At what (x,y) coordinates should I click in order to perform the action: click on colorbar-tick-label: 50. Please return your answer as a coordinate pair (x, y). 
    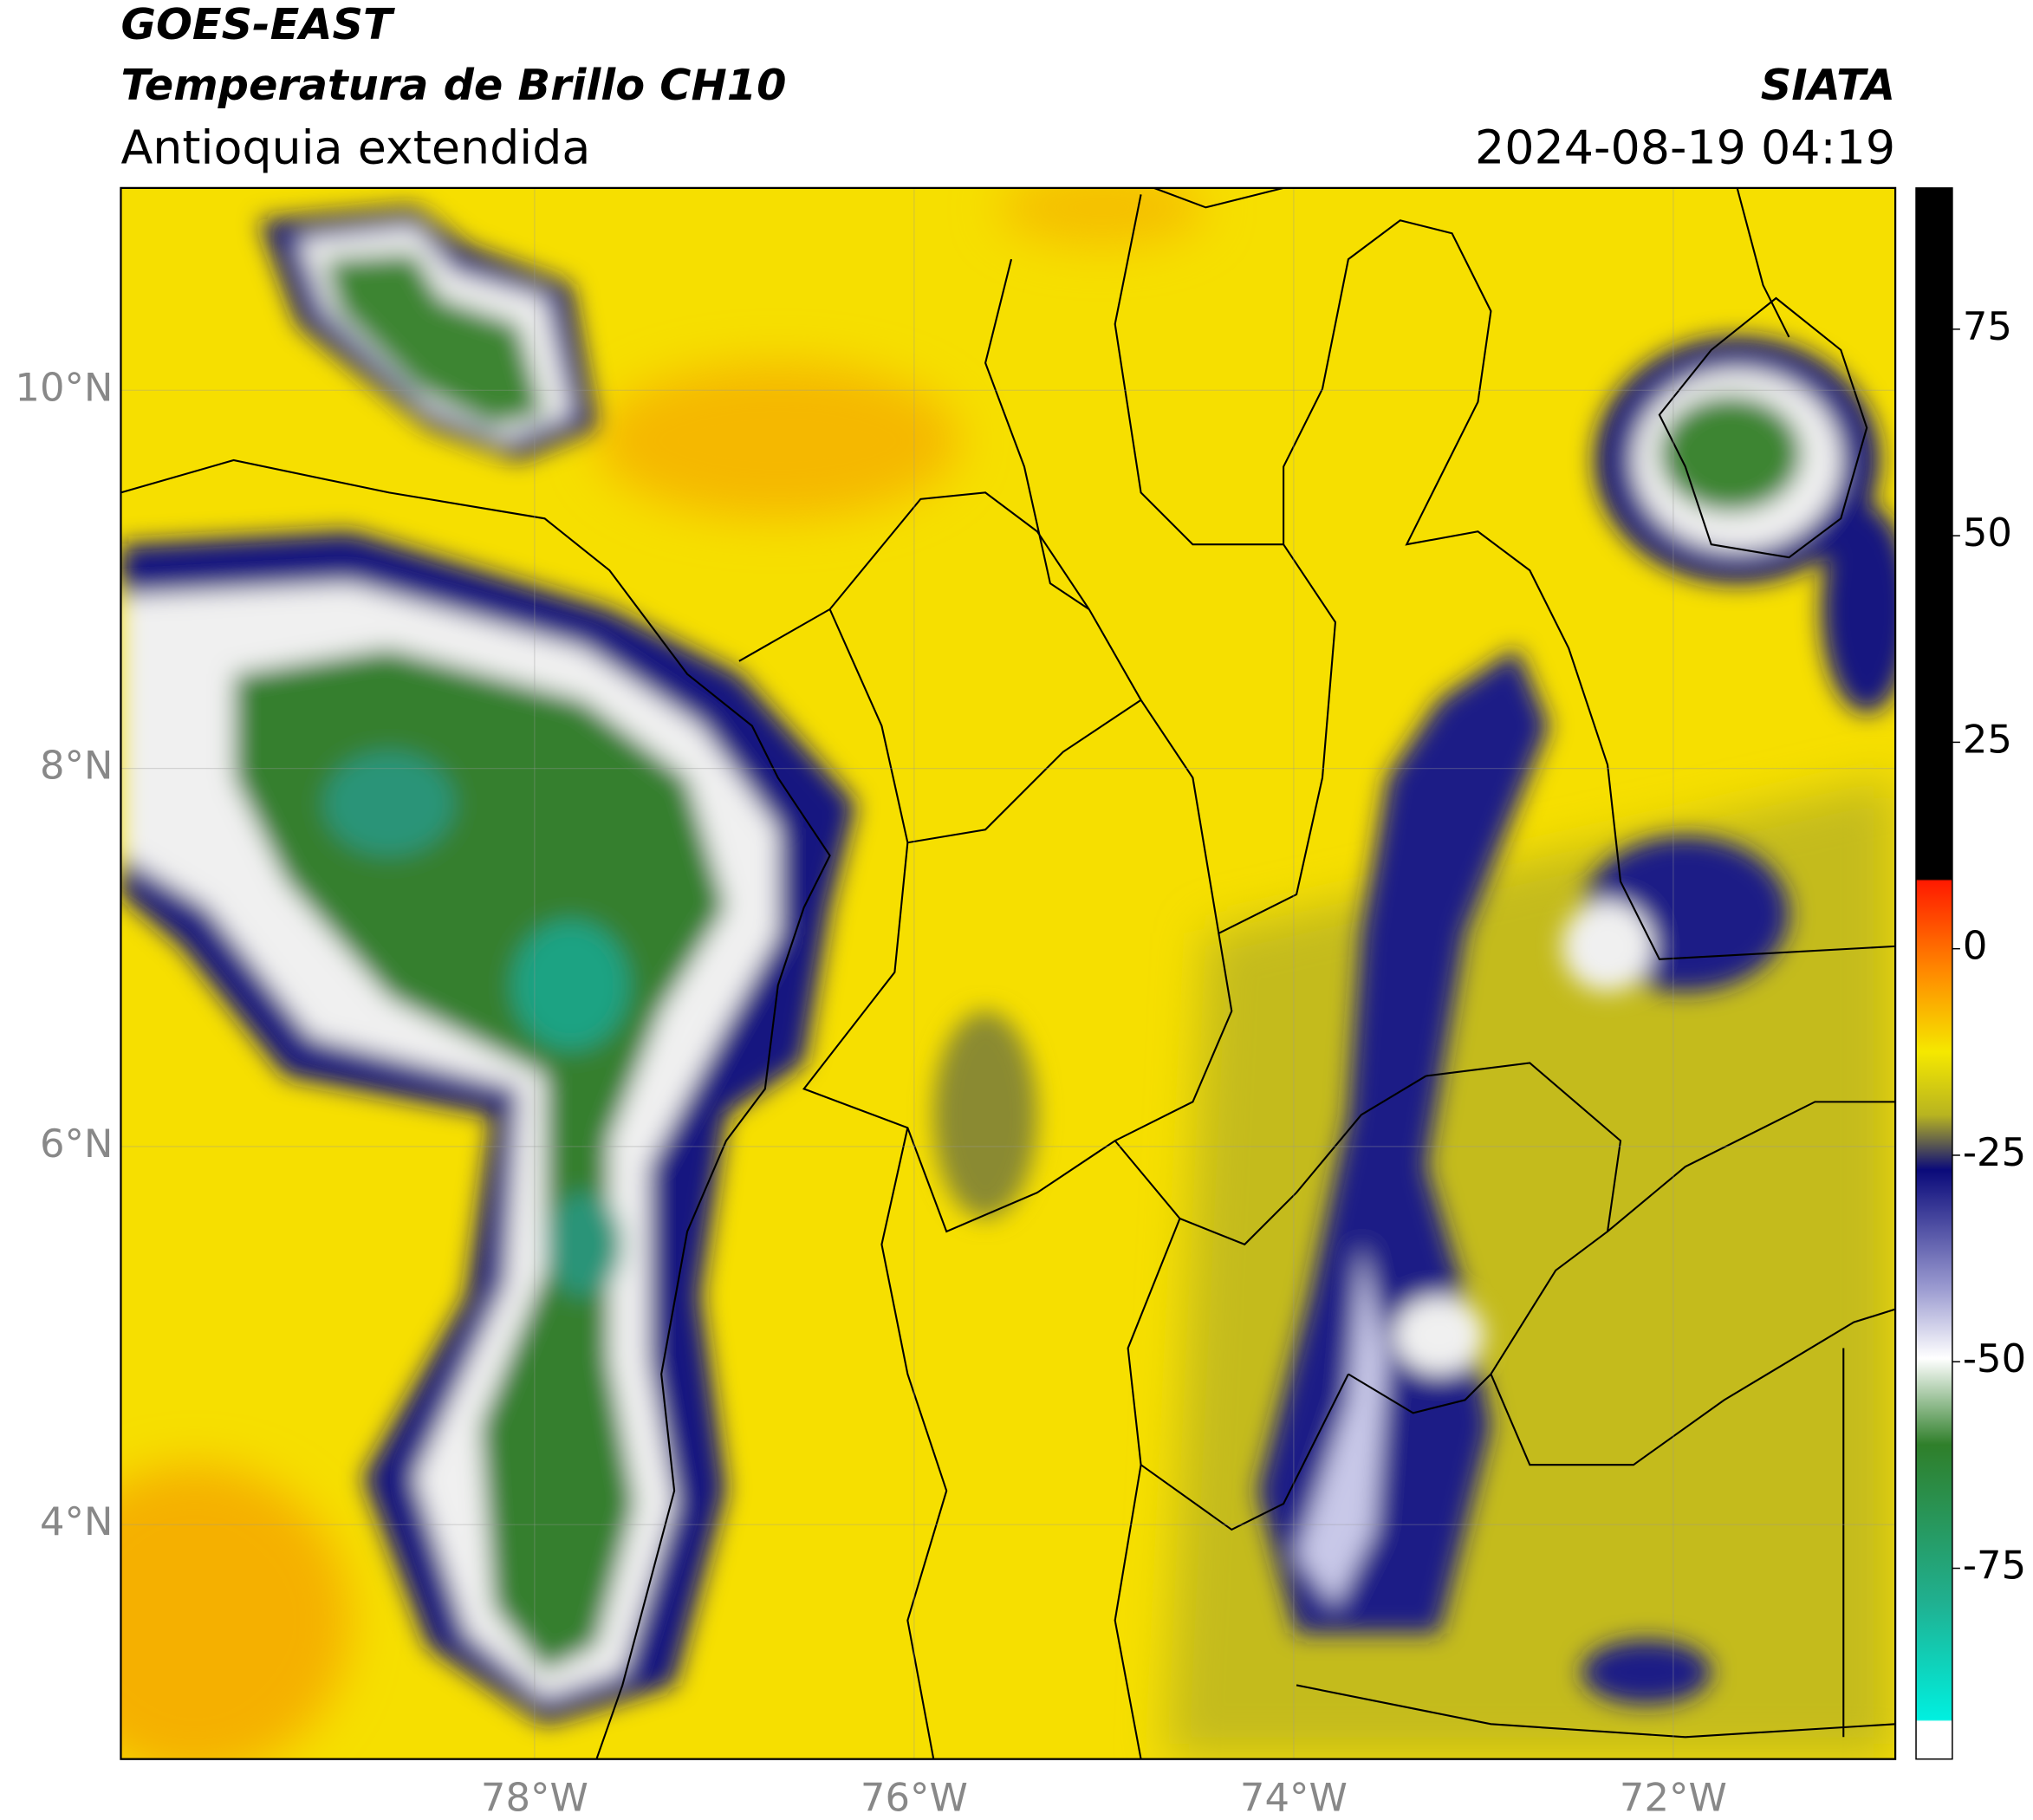
    Looking at the image, I should click on (1987, 533).